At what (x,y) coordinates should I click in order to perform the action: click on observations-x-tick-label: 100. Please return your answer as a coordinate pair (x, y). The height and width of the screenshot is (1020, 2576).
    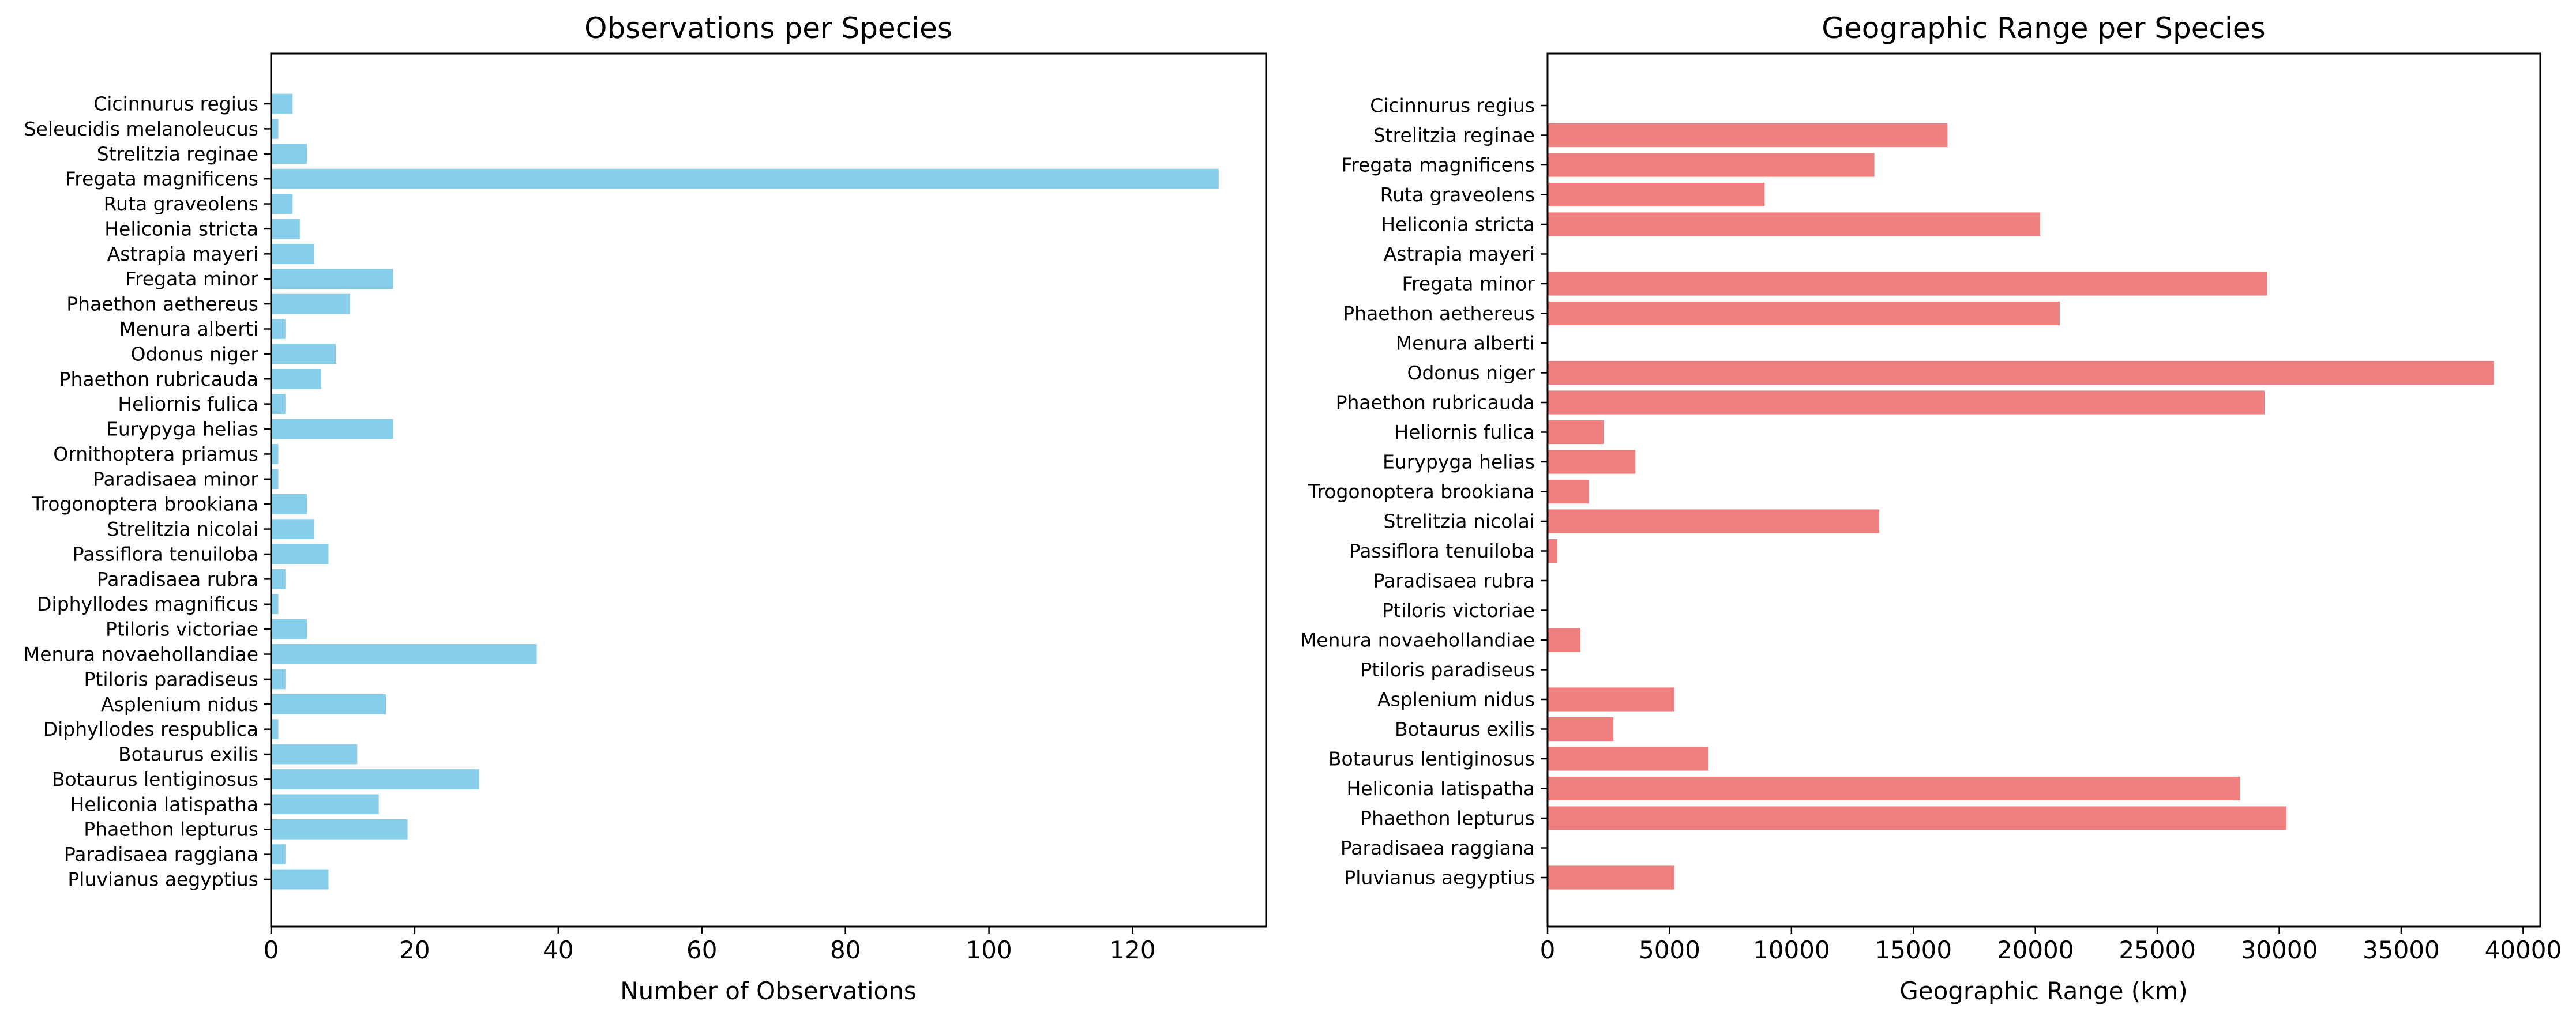
    Looking at the image, I should click on (989, 950).